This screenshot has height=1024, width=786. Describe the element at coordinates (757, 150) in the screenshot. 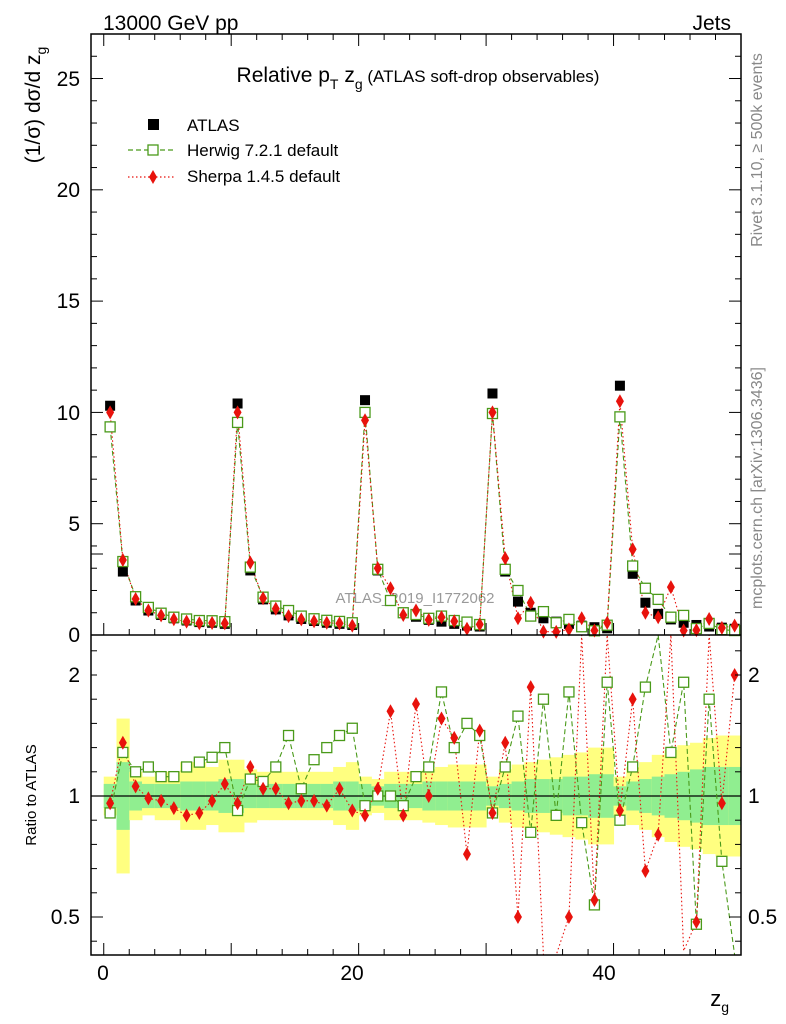

I see `rivet-version-label: Rivet 3.1.10, ≥ 500k events` at that location.